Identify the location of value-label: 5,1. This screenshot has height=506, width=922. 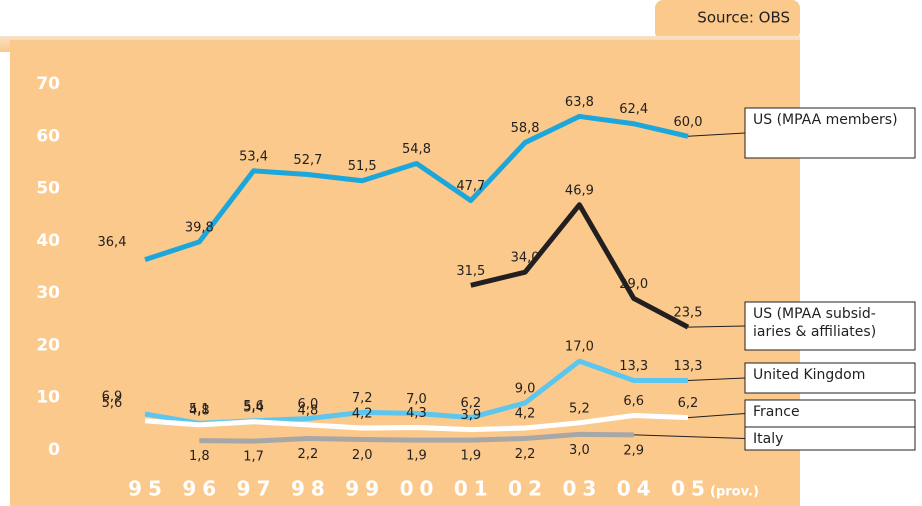
(199, 409).